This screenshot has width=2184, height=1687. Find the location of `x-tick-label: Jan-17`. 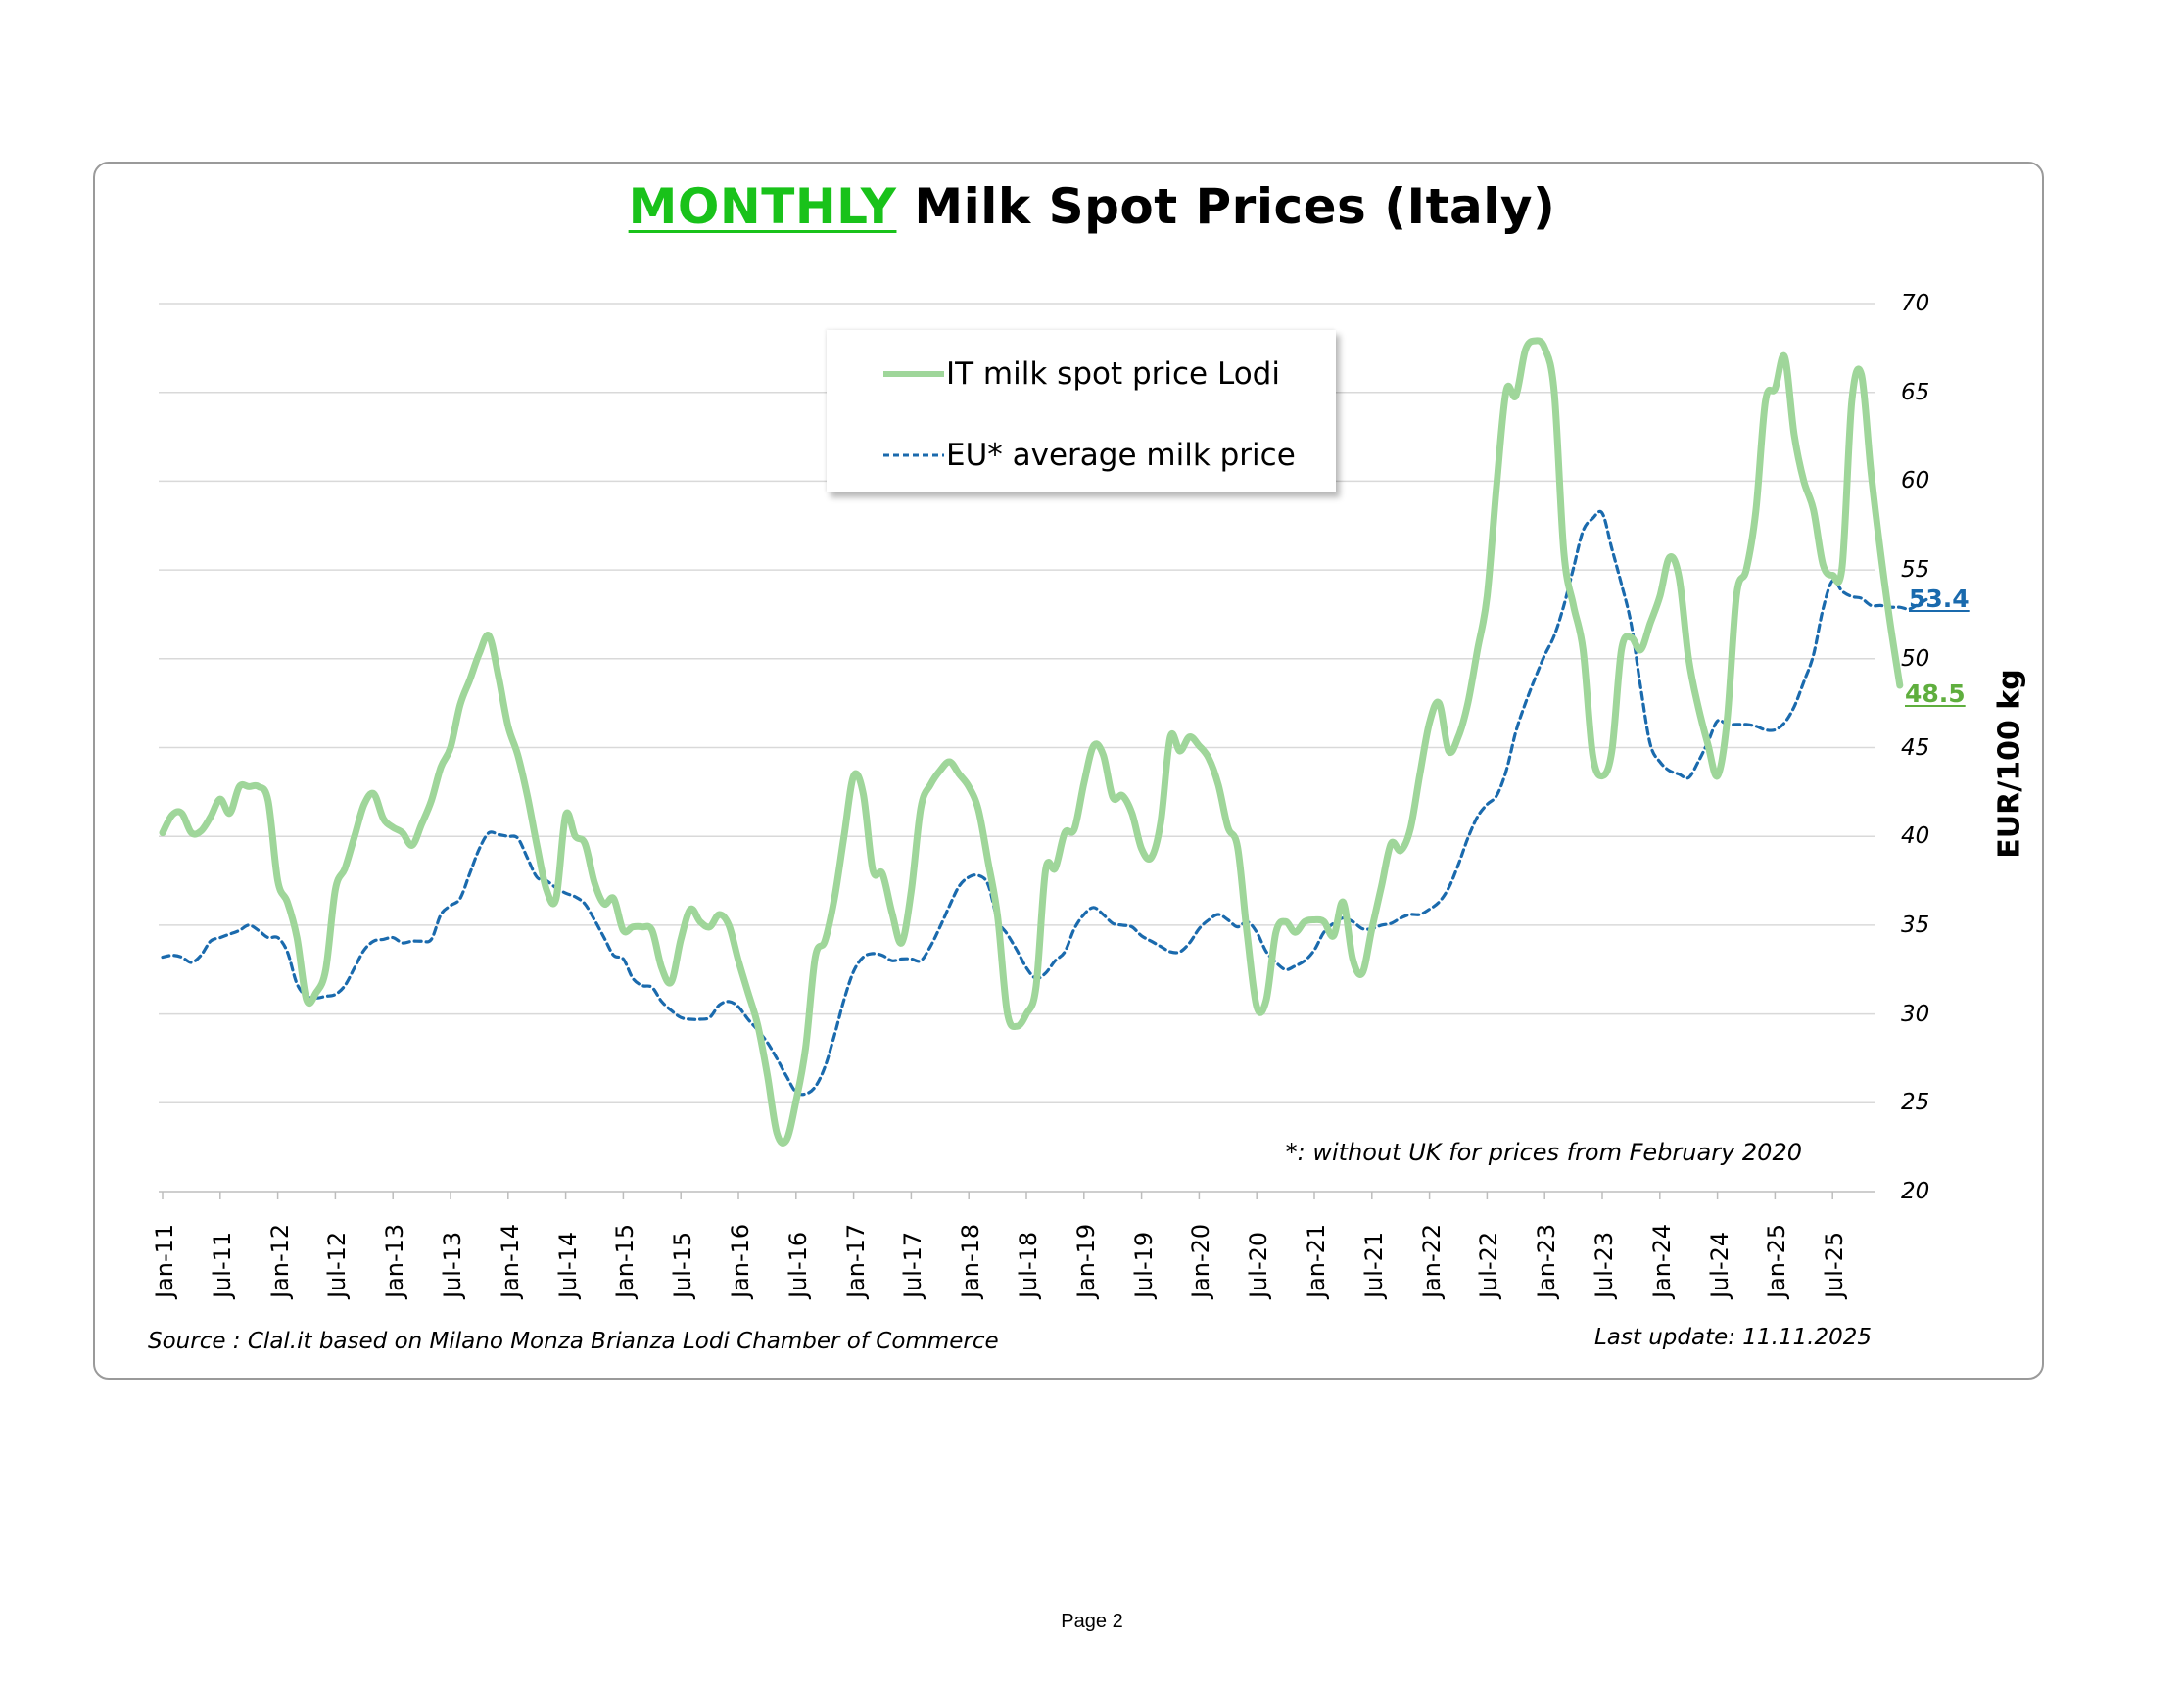

x-tick-label: Jan-17 is located at coordinates (855, 1260).